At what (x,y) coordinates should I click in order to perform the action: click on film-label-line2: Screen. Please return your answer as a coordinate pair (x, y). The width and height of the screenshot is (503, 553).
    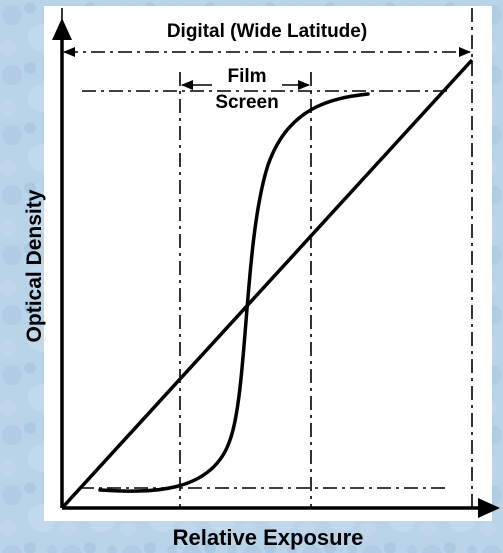
    Looking at the image, I should click on (246, 102).